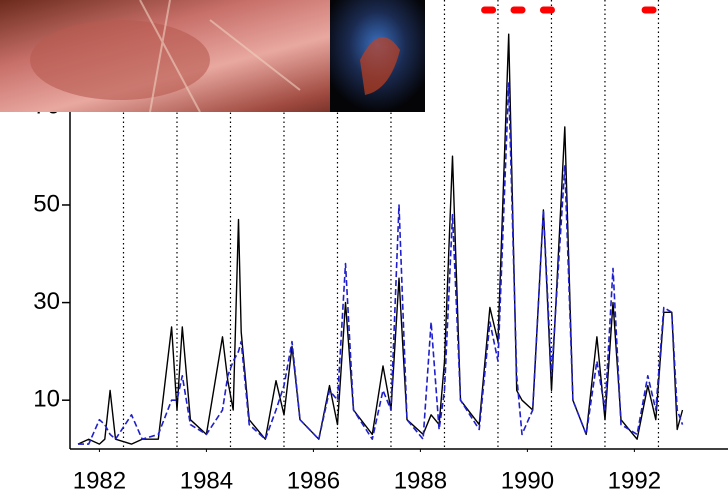 Image resolution: width=728 pixels, height=500 pixels. What do you see at coordinates (206, 480) in the screenshot?
I see `x-tick-label: 1984` at bounding box center [206, 480].